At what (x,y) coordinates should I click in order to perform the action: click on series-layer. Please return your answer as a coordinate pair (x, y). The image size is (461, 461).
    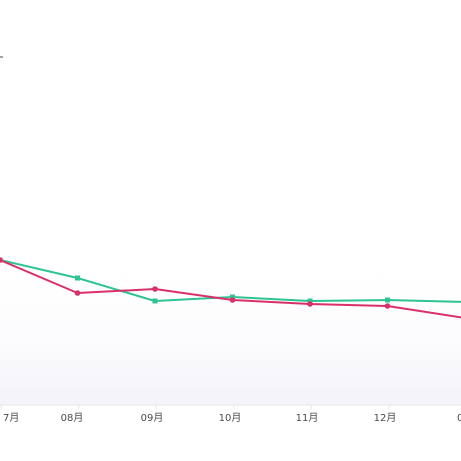
    Looking at the image, I should click on (230, 288).